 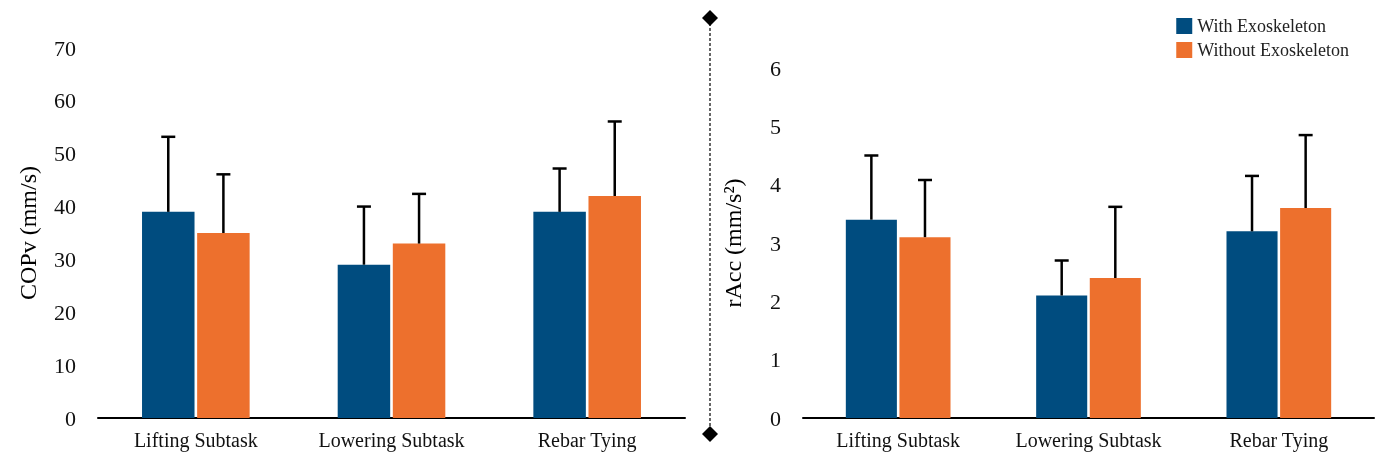 What do you see at coordinates (65, 48) in the screenshot?
I see `y-tick-label: 70` at bounding box center [65, 48].